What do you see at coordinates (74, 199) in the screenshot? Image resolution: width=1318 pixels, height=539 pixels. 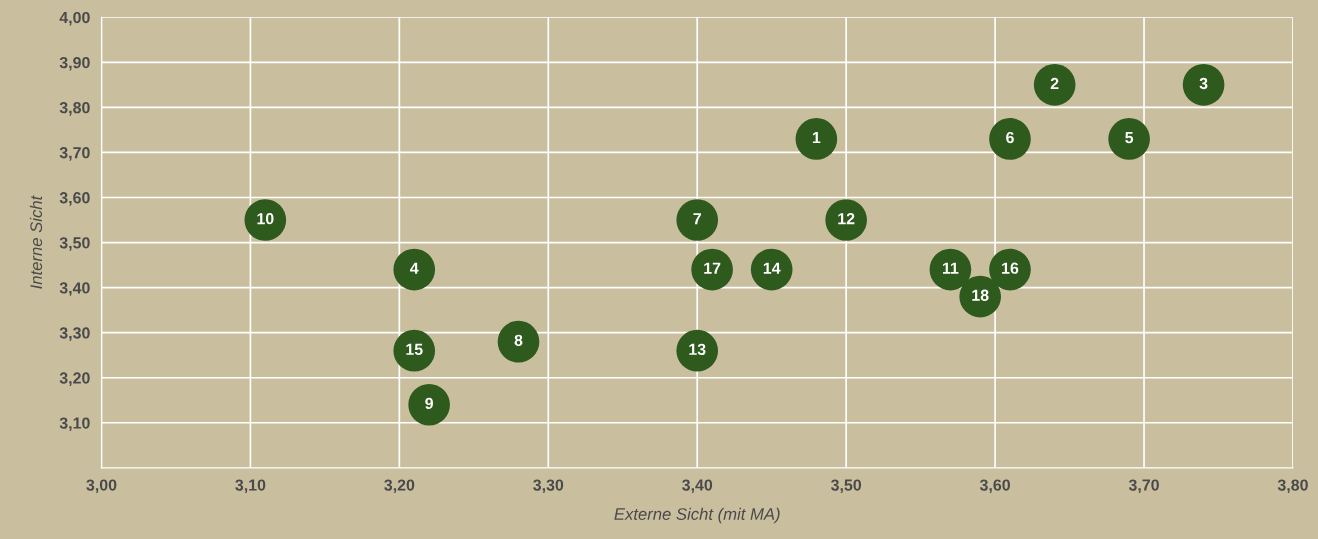 I see `y-tick-label: 3,60` at bounding box center [74, 199].